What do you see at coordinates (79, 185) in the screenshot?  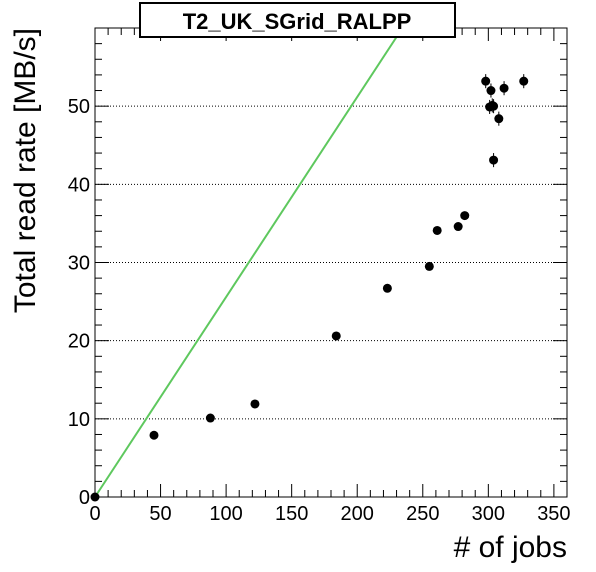 I see `y-tick-label: 40` at bounding box center [79, 185].